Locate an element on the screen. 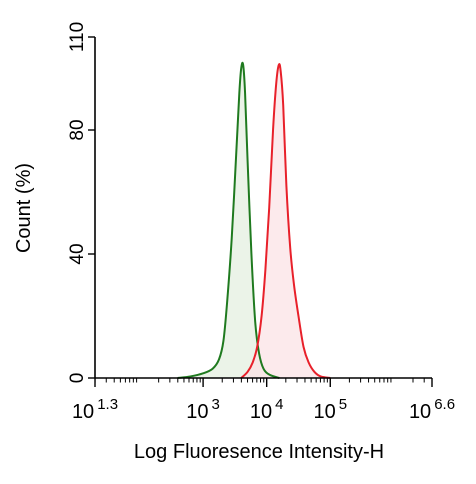  series-1-line is located at coordinates (228, 220).